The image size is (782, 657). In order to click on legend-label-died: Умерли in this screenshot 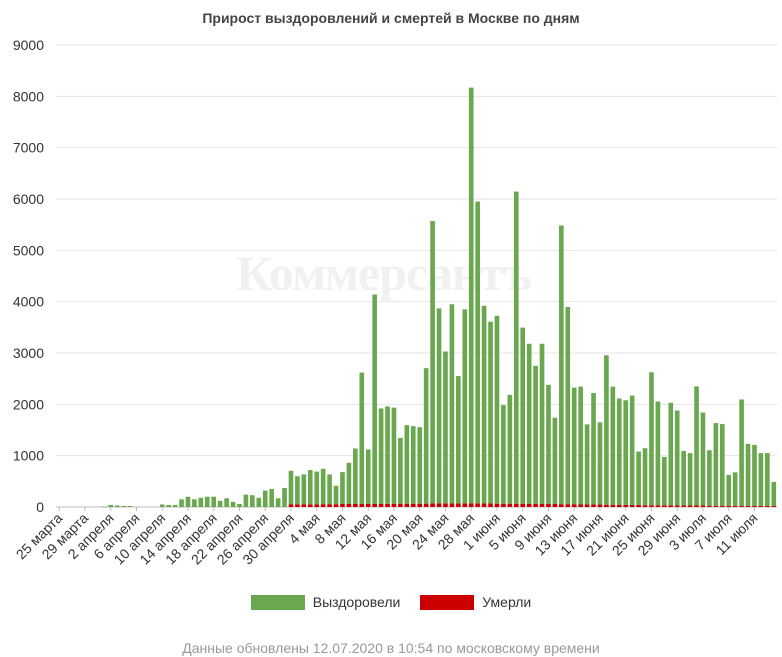, I will do `click(507, 602)`.